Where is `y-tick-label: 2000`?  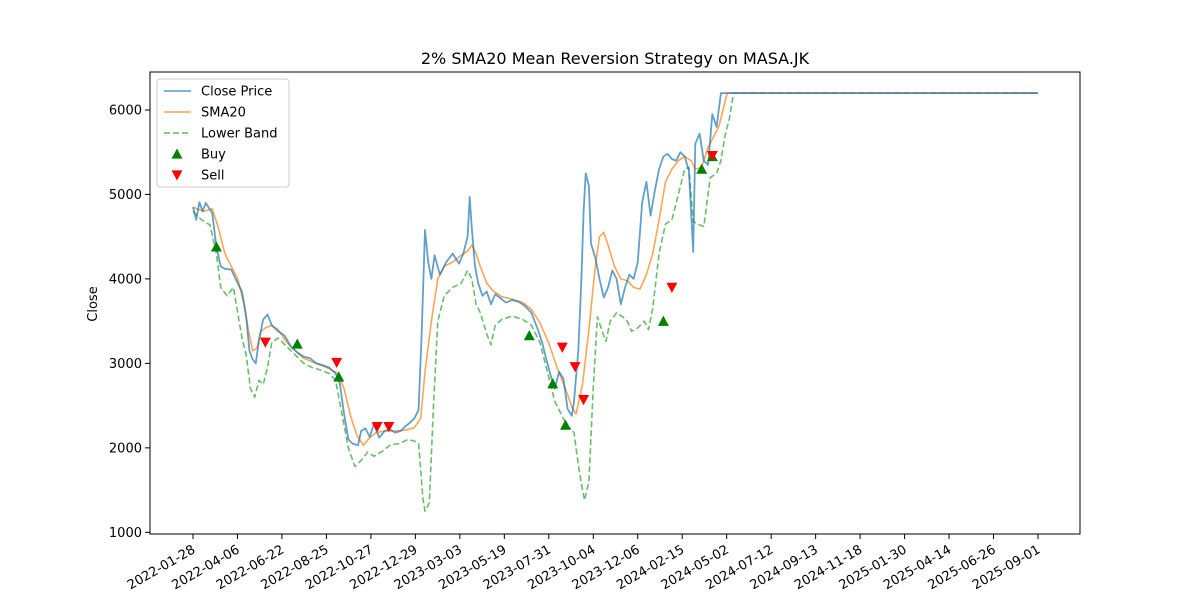
y-tick-label: 2000 is located at coordinates (125, 448).